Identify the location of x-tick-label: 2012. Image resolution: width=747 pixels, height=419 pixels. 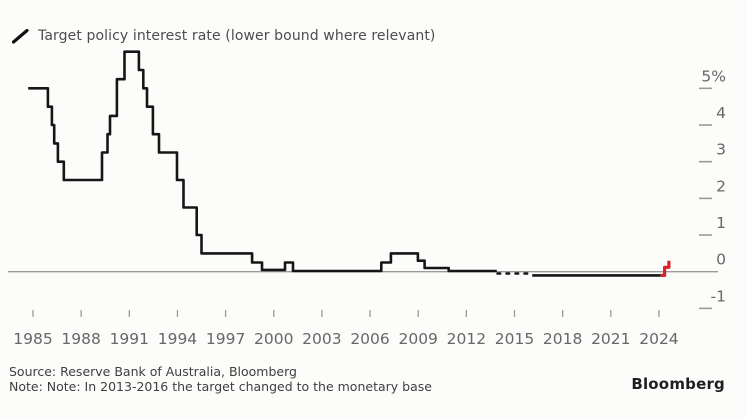
(466, 339).